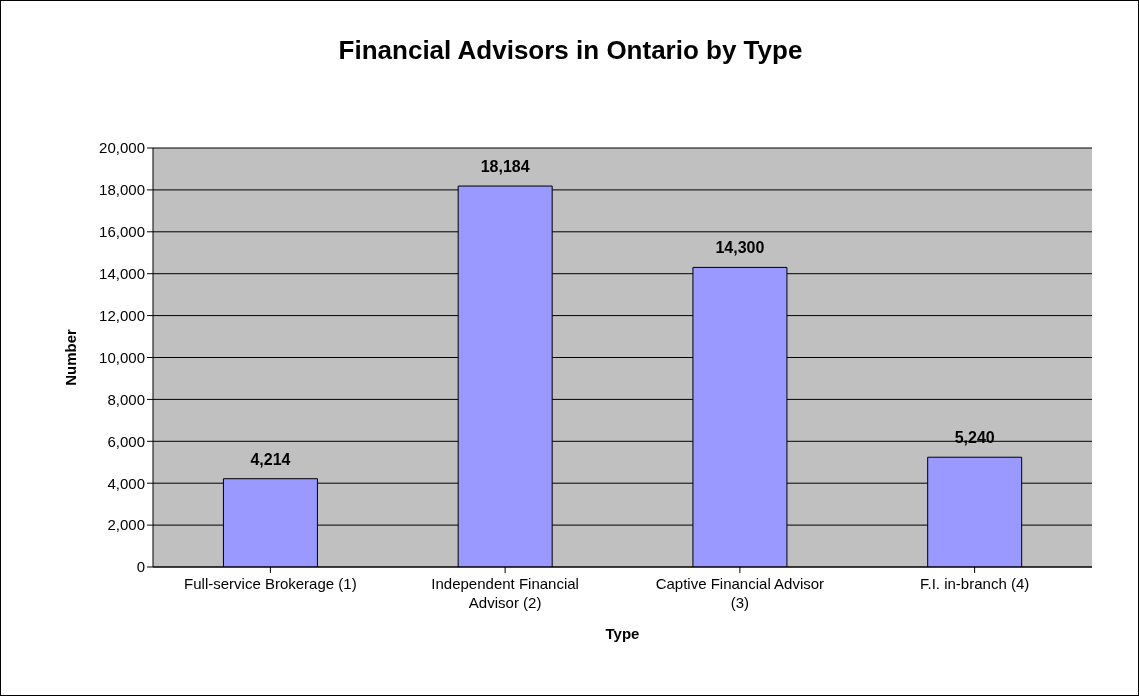  What do you see at coordinates (270, 459) in the screenshot?
I see `data-label: 4,214` at bounding box center [270, 459].